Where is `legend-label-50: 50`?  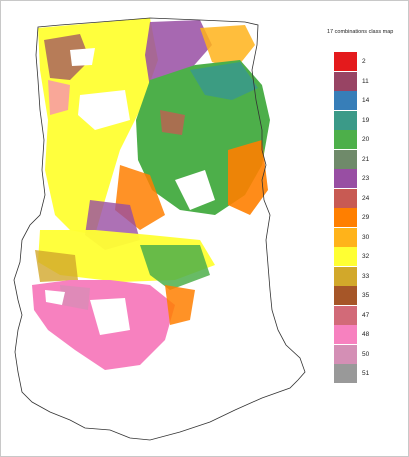
legend-label-50: 50 is located at coordinates (366, 354).